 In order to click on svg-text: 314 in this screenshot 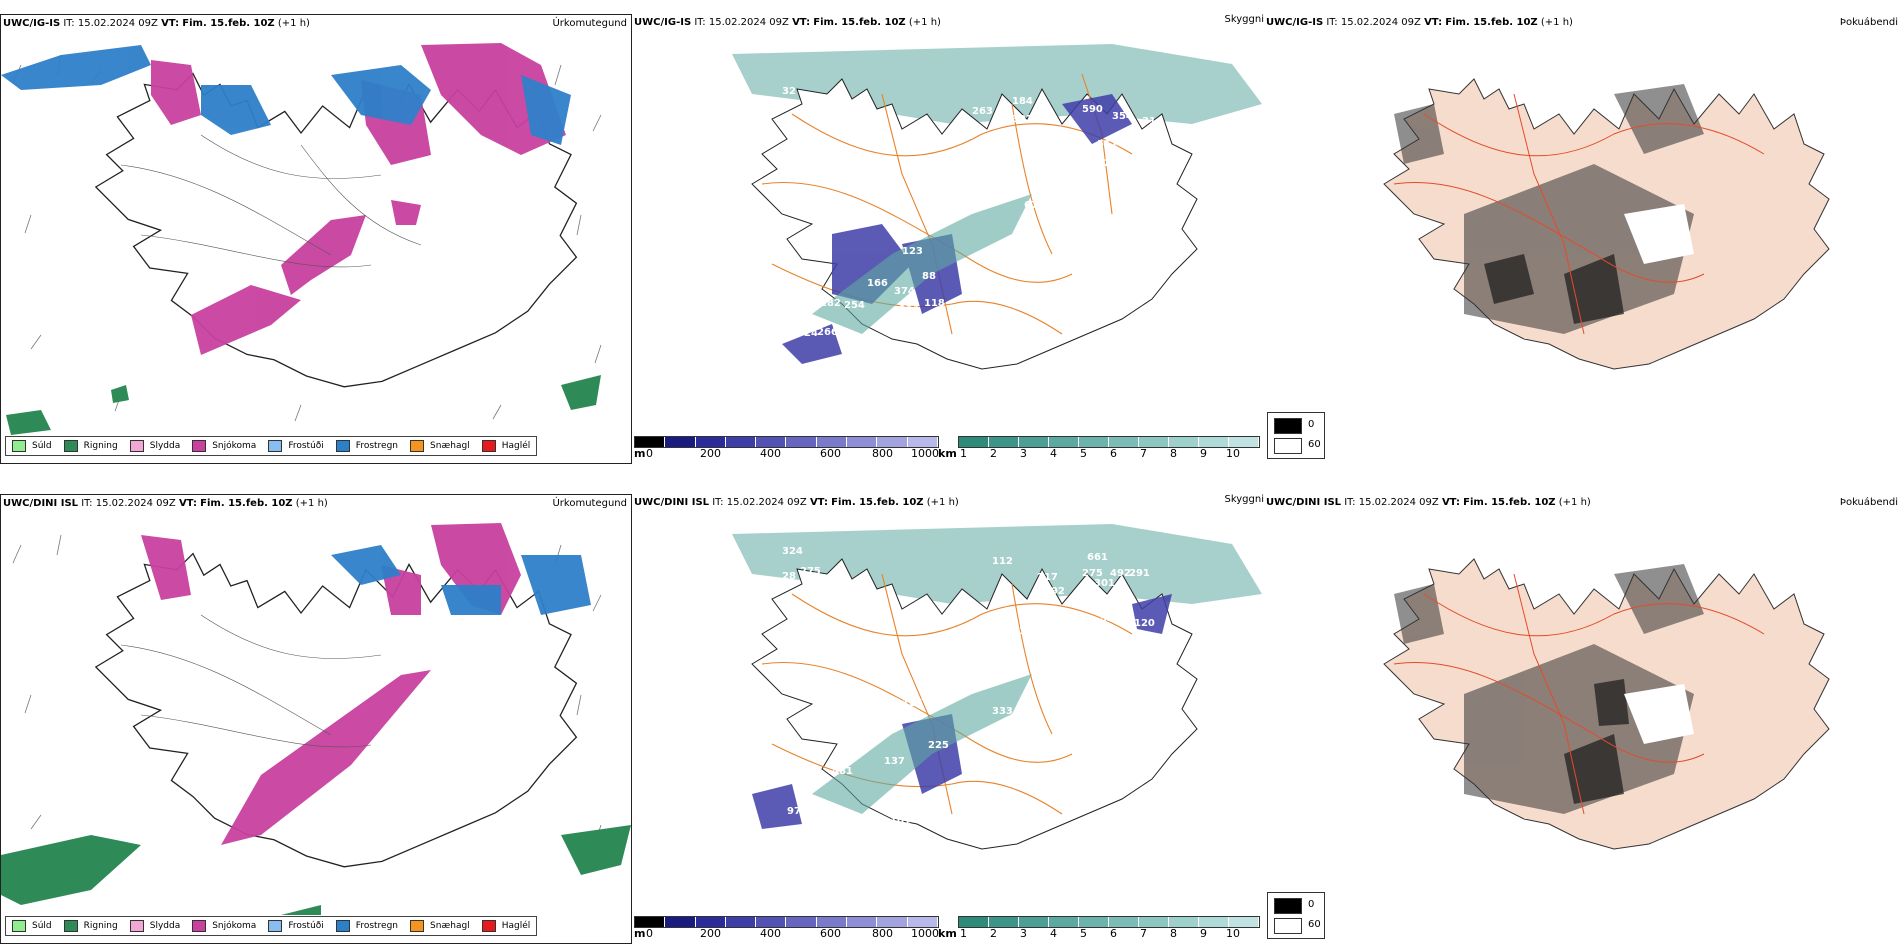, I will do `click(1152, 121)`.